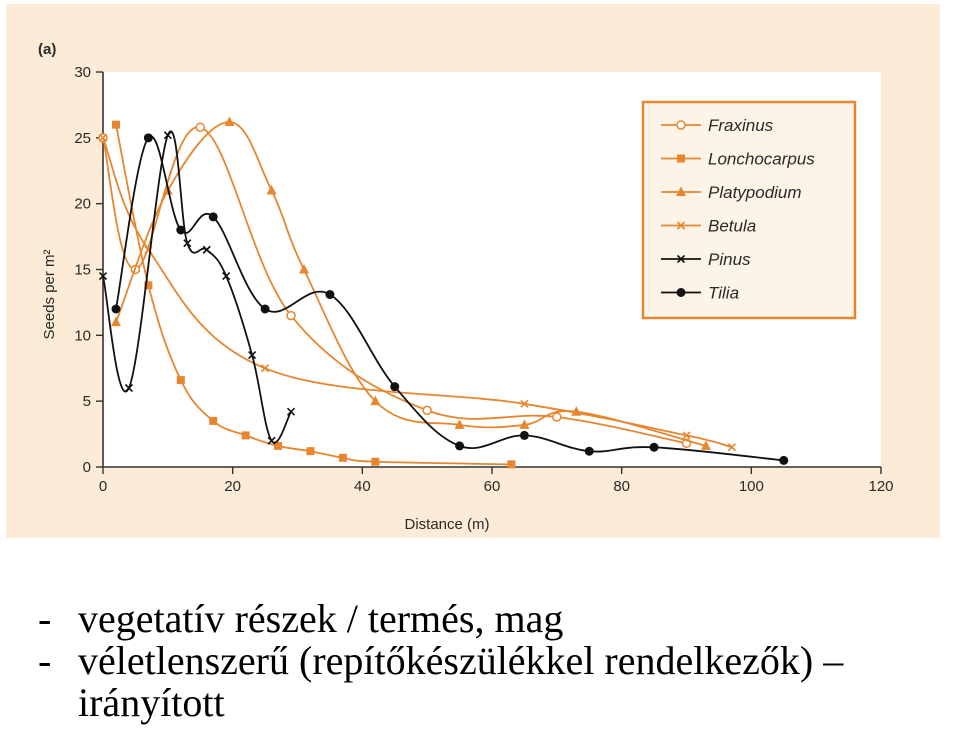  I want to click on data-point-fraxinus, so click(291, 315).